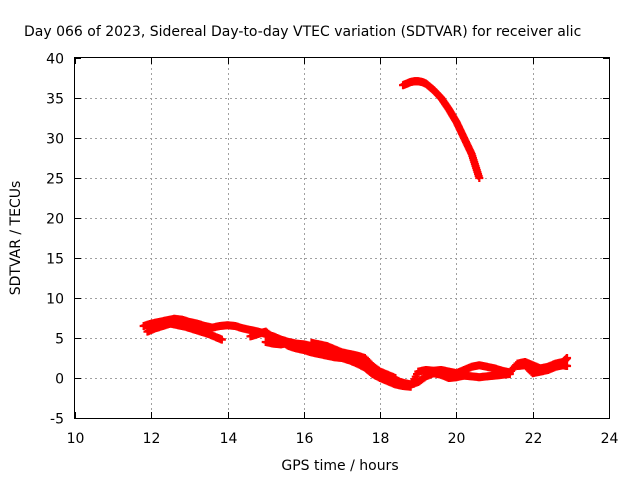 This screenshot has width=640, height=480. What do you see at coordinates (55, 60) in the screenshot?
I see `y-tick-label: 40` at bounding box center [55, 60].